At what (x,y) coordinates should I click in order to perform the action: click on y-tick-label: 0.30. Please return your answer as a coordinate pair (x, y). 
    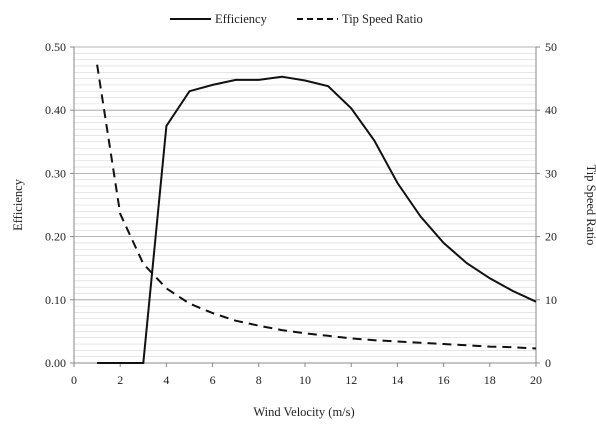
    Looking at the image, I should click on (55, 173).